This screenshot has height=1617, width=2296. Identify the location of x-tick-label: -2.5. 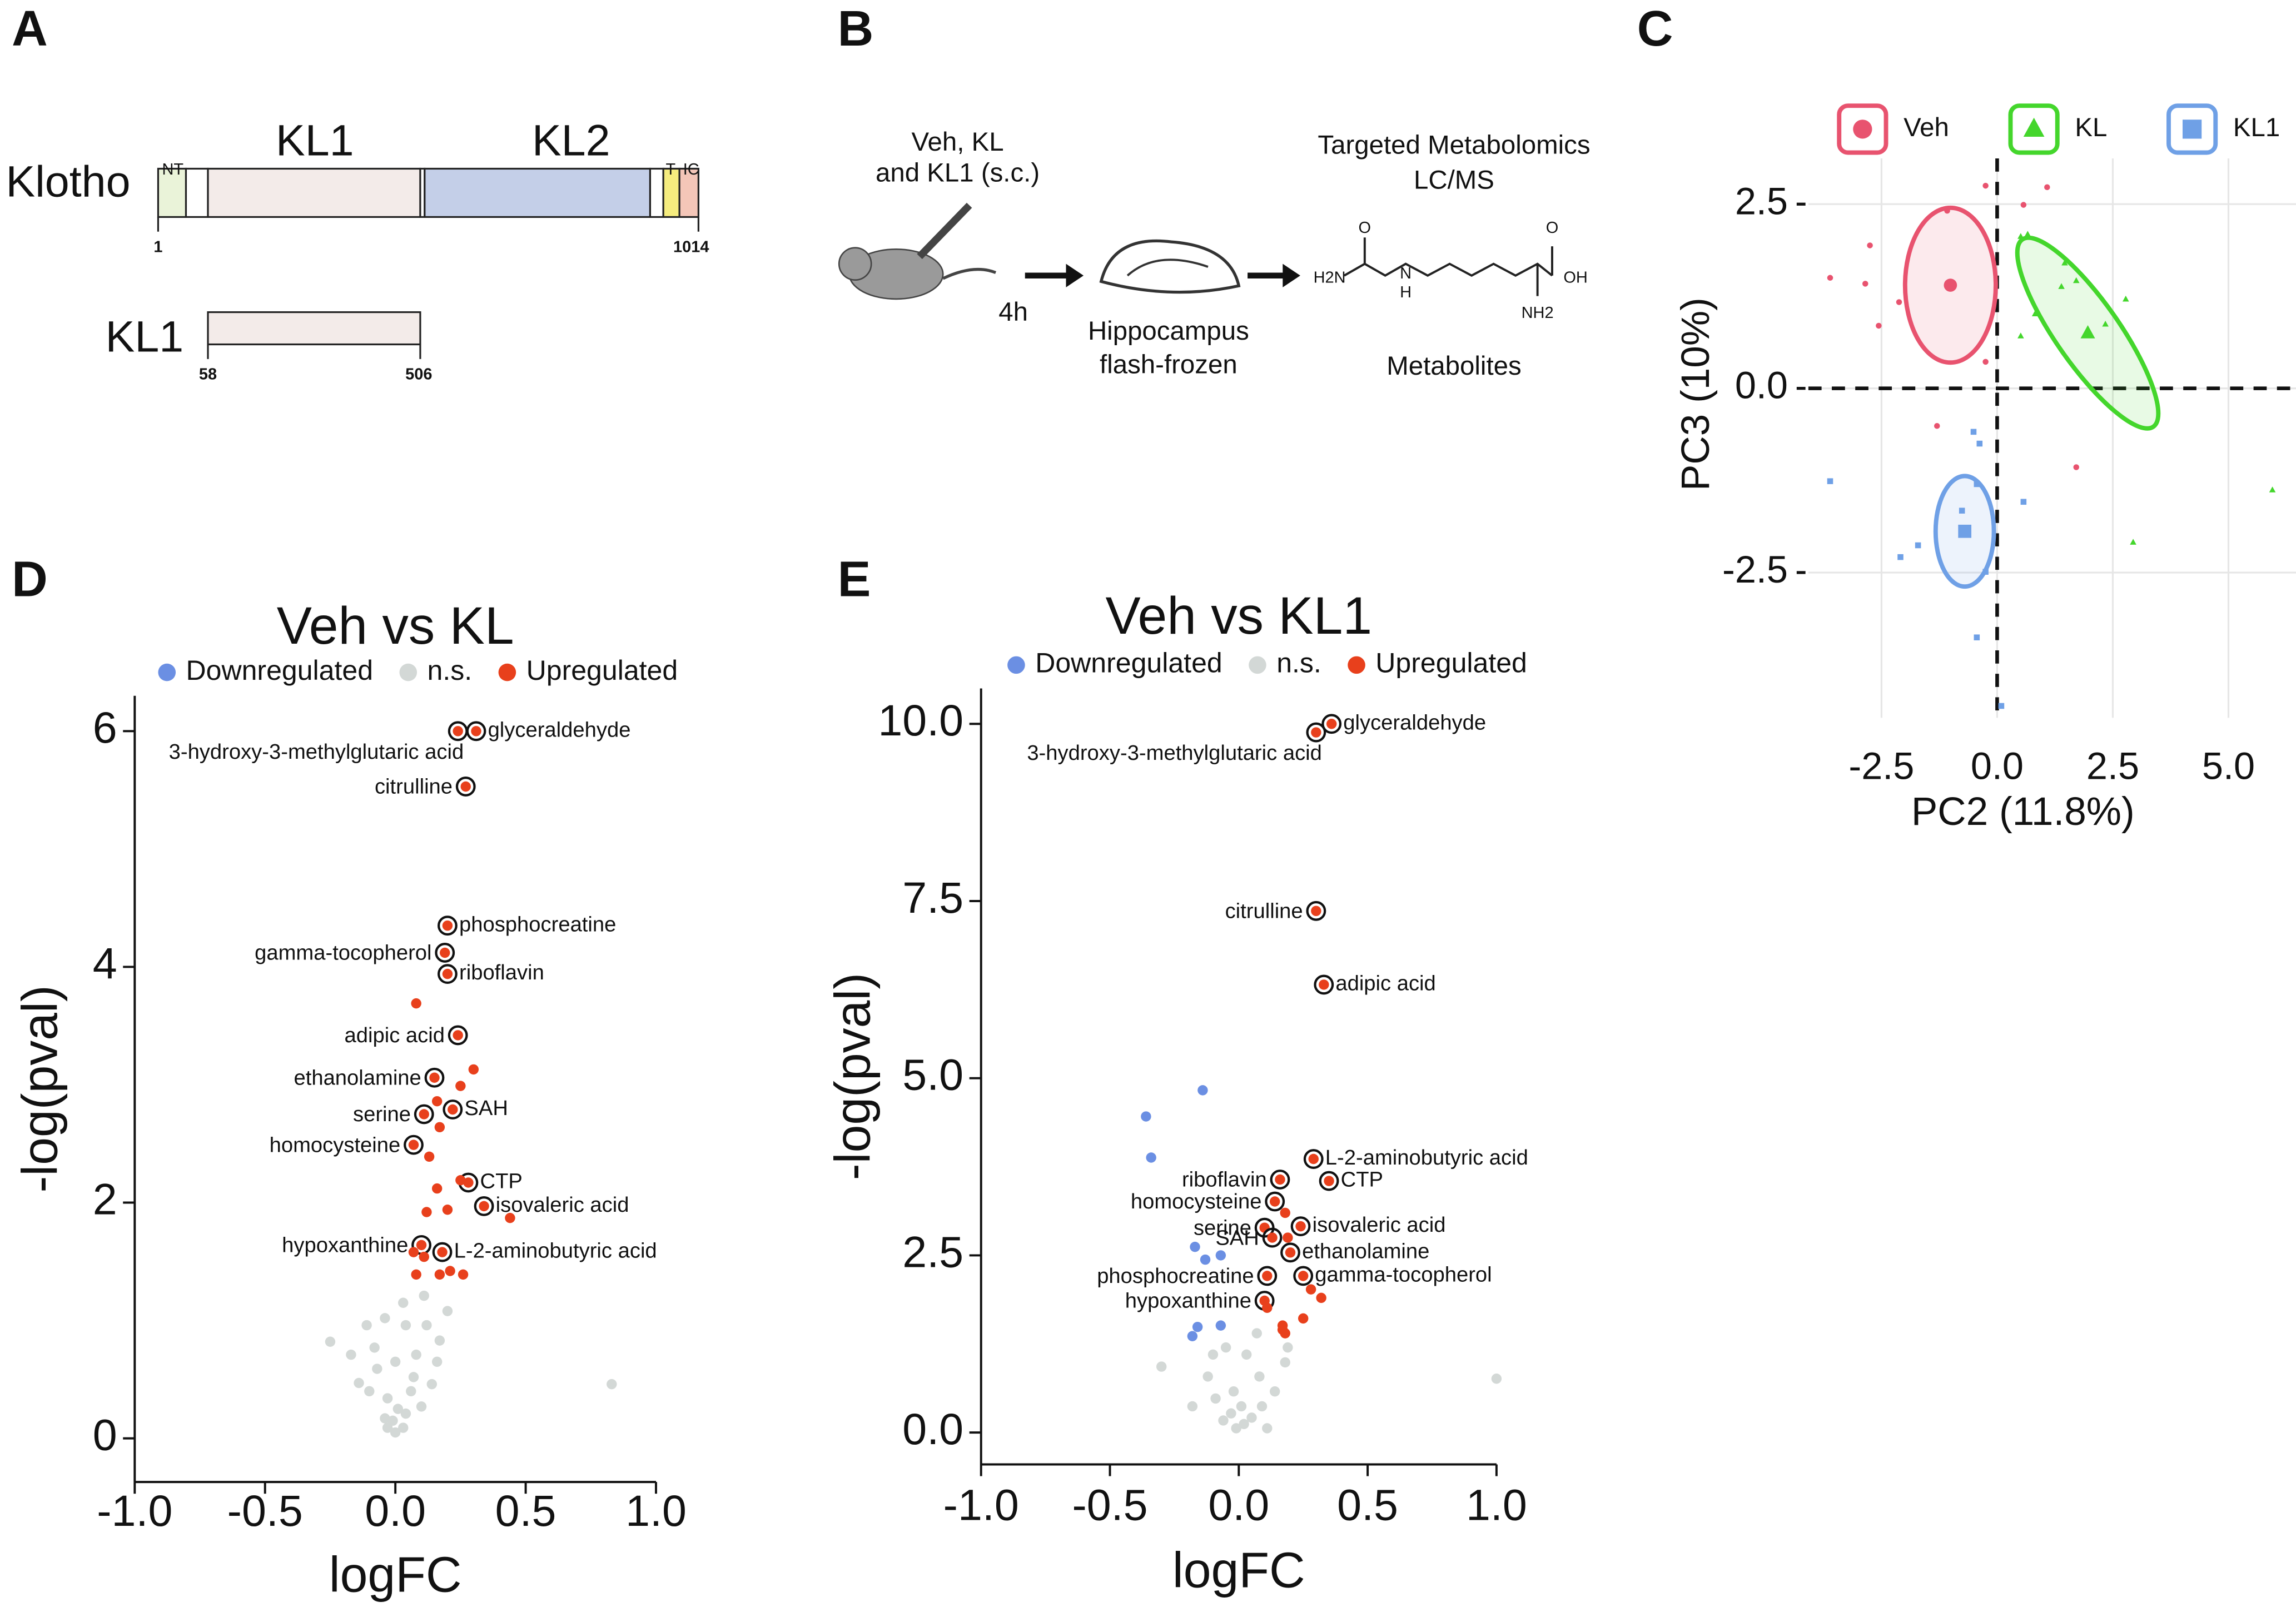
(1881, 765).